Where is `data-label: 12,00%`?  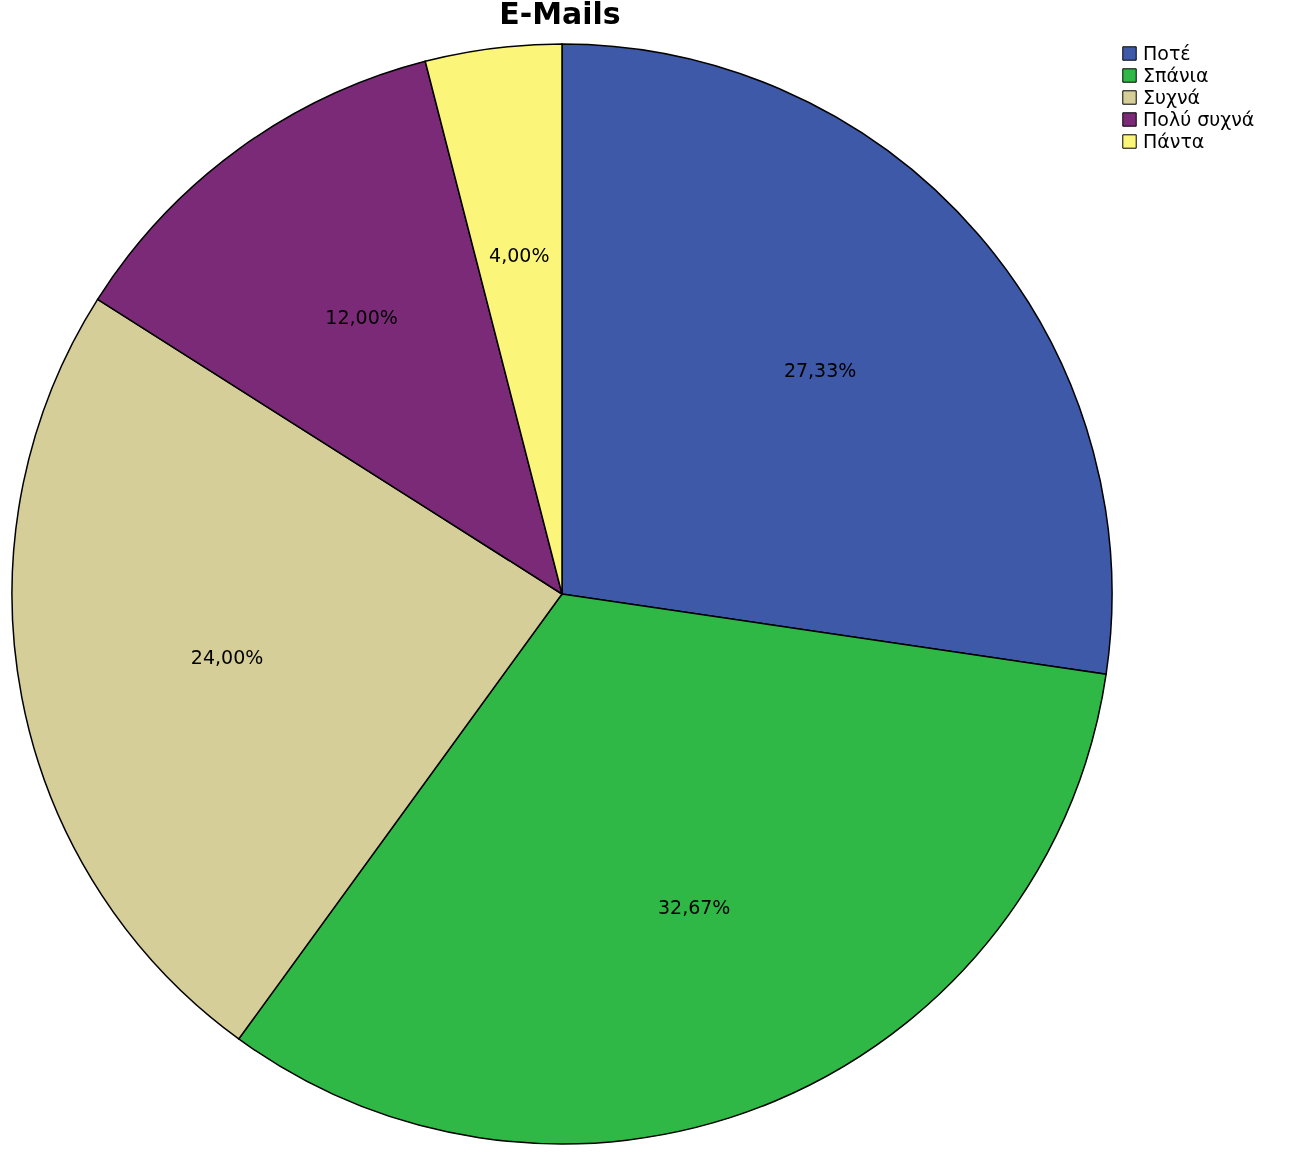 data-label: 12,00% is located at coordinates (361, 317).